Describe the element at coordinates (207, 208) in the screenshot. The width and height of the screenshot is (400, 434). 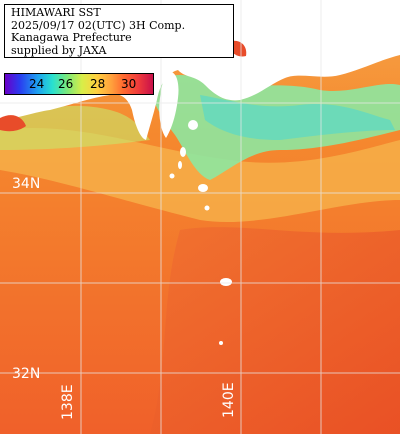
I see `island-mikurajima` at that location.